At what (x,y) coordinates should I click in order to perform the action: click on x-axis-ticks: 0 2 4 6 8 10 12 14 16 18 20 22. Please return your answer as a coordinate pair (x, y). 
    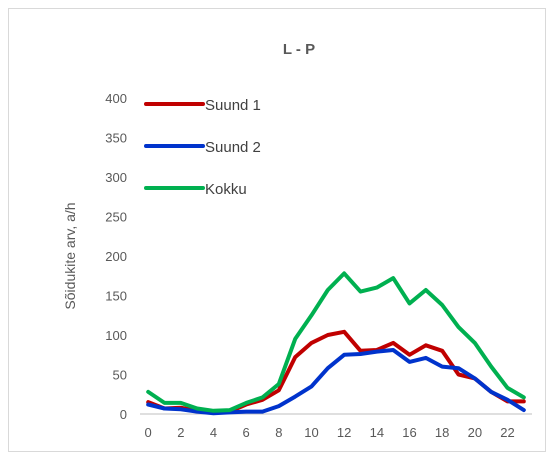
    Looking at the image, I should click on (330, 432).